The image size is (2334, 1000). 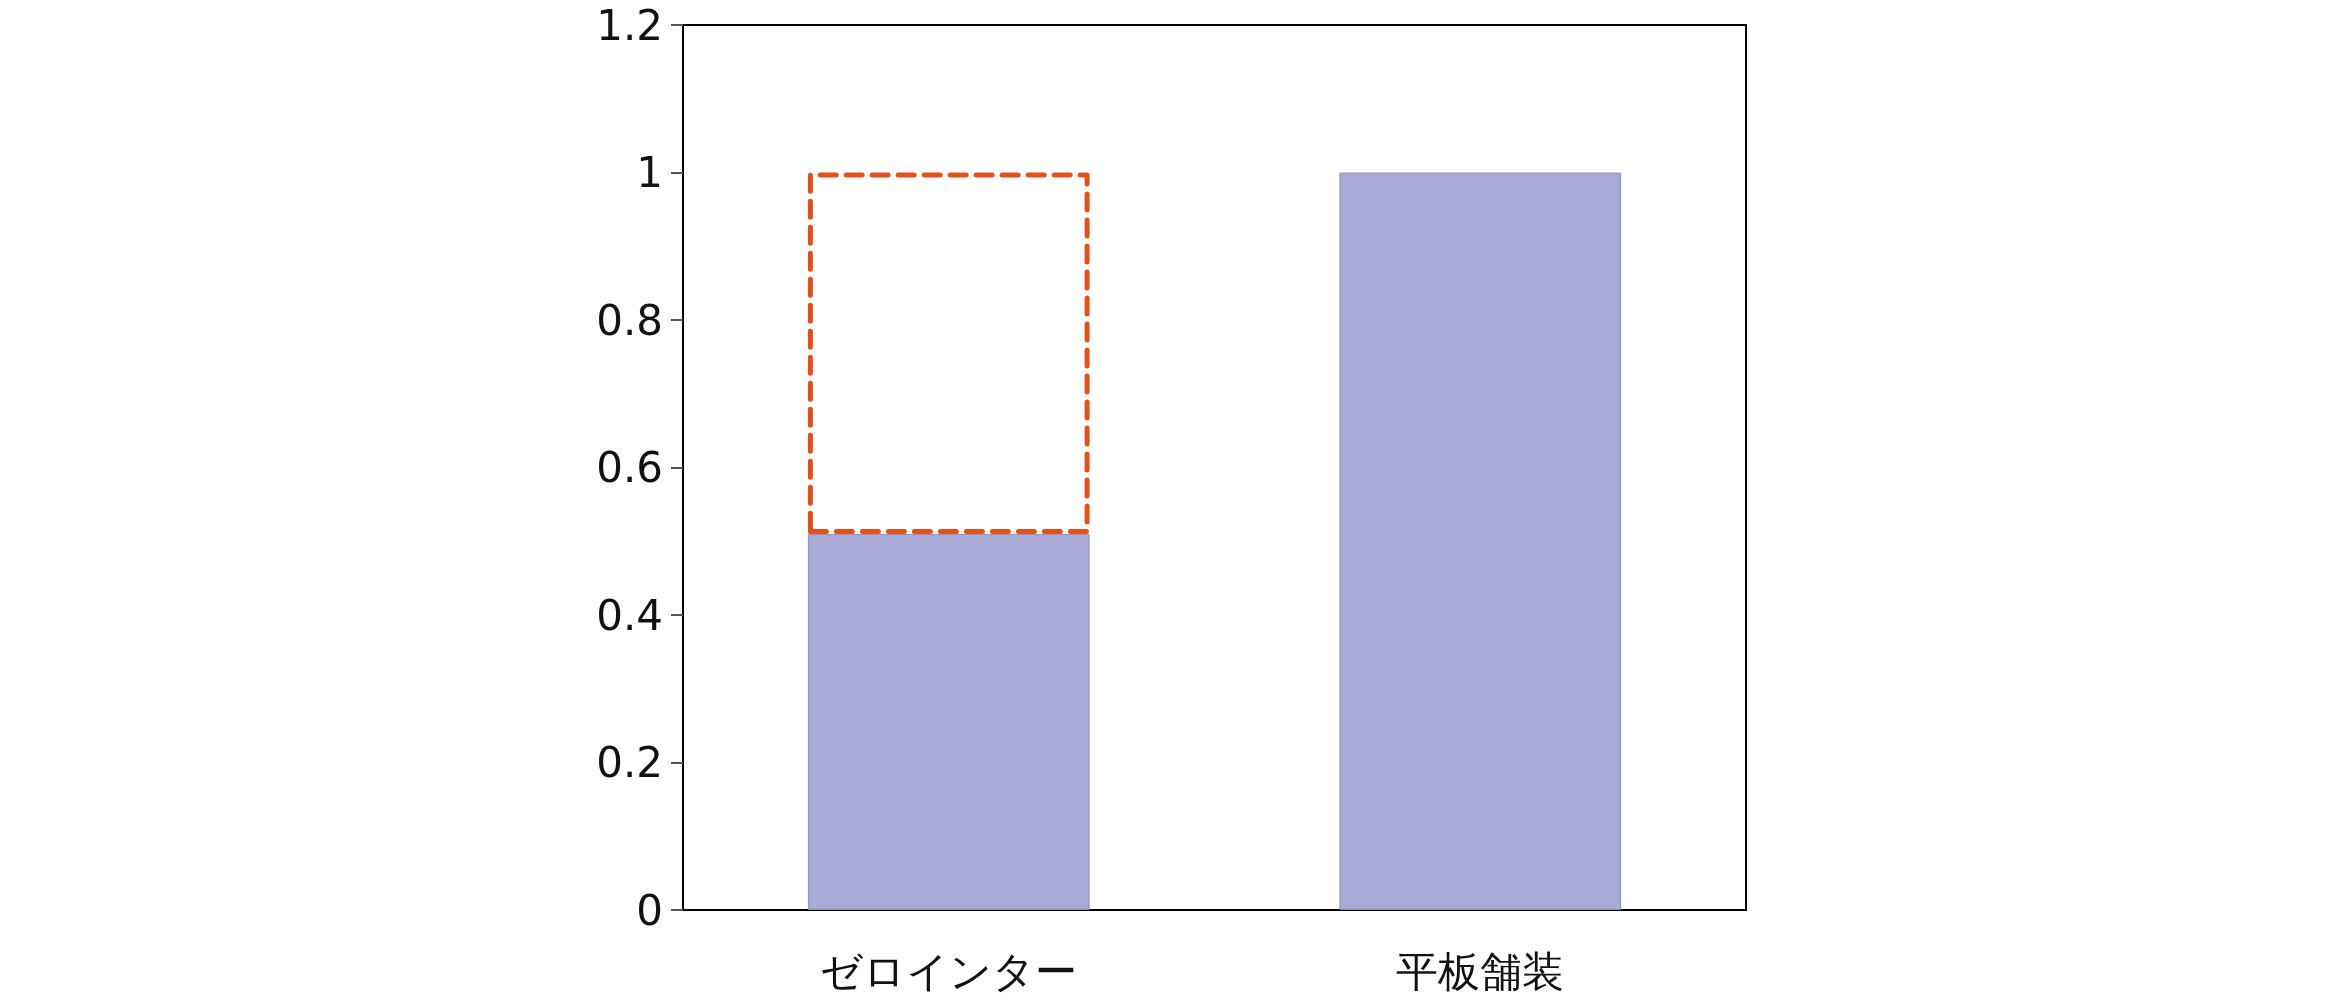 What do you see at coordinates (649, 910) in the screenshot?
I see `y-tick-label: 0` at bounding box center [649, 910].